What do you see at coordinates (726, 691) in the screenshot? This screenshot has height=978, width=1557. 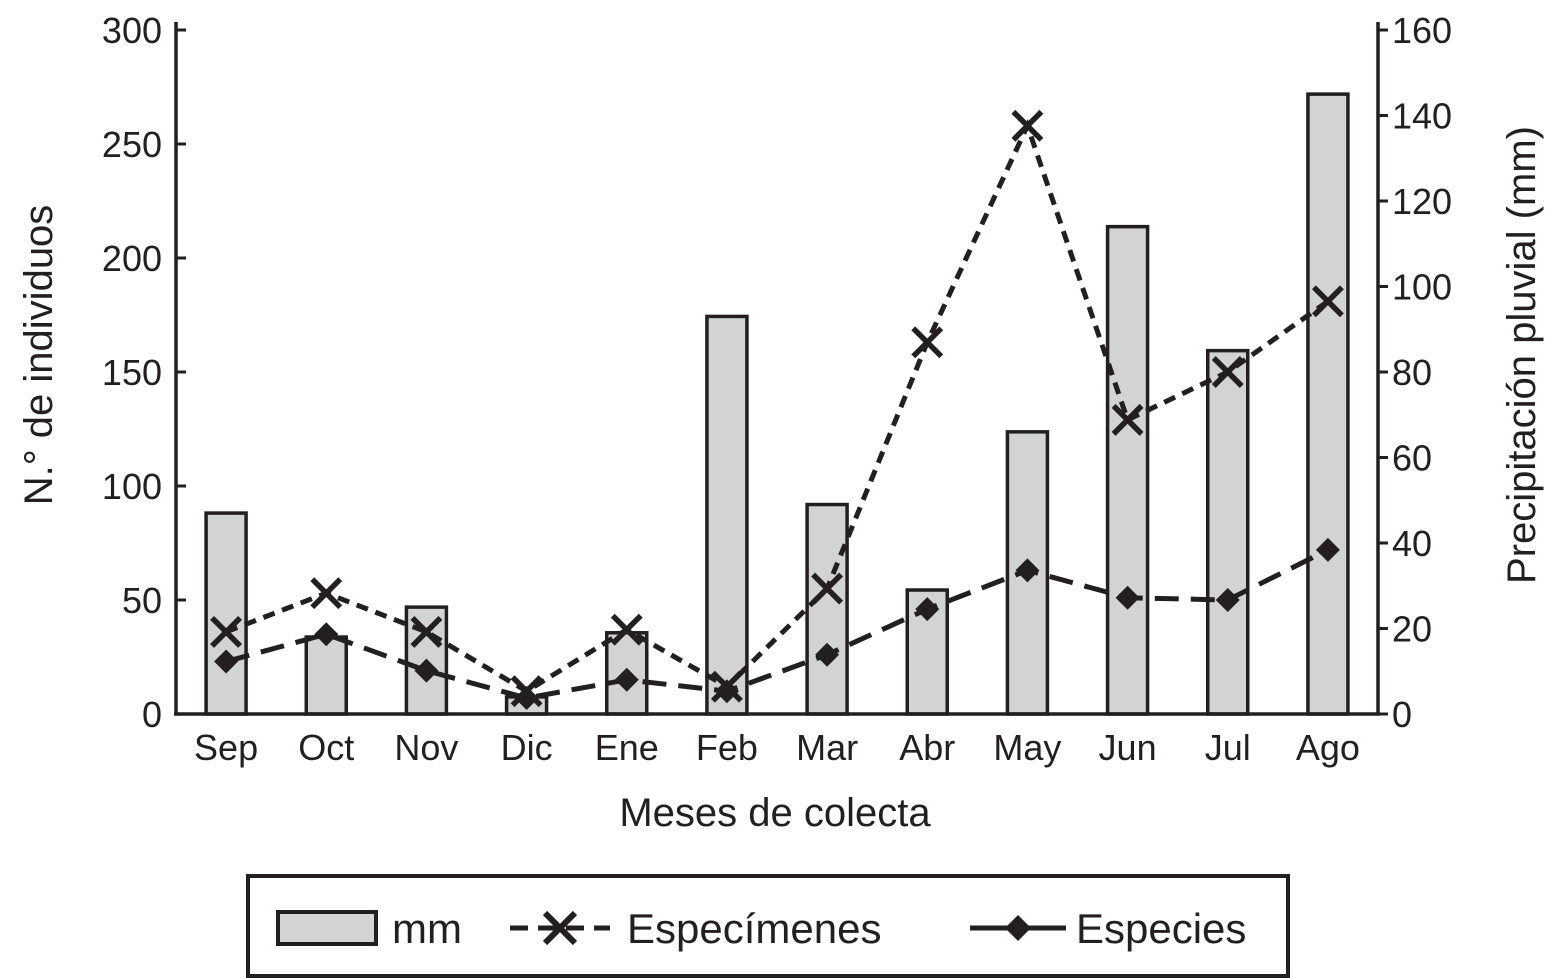 I see `marker-especies-feb` at bounding box center [726, 691].